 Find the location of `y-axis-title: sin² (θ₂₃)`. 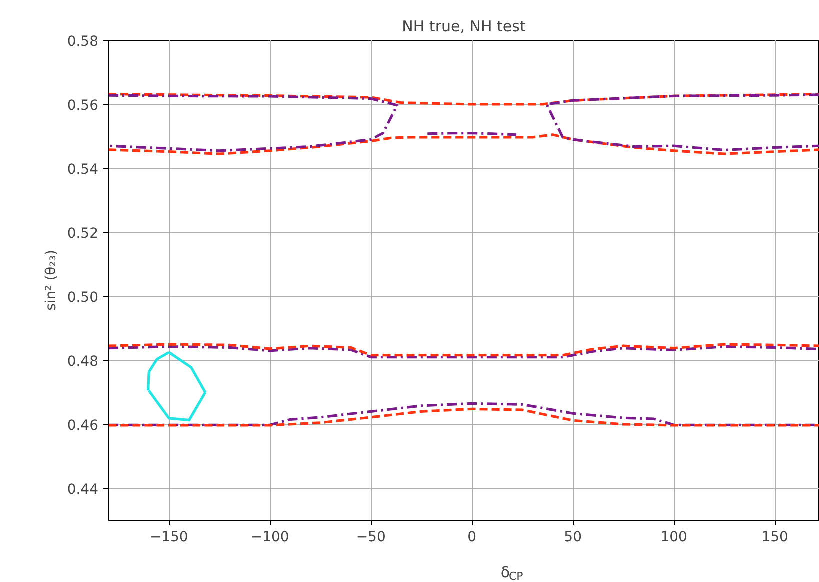

y-axis-title: sin² (θ₂₃) is located at coordinates (51, 280).